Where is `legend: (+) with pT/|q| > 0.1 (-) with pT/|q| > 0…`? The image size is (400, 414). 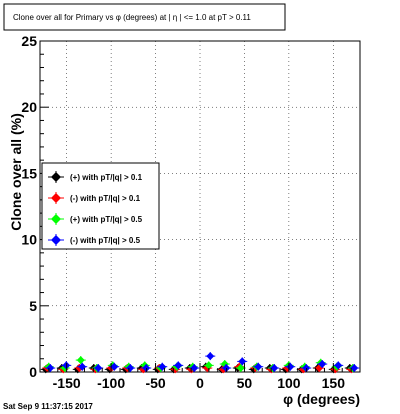
legend: (+) with pT/|q| > 0.1 (-) with pT/|q| > 0… is located at coordinates (100, 206).